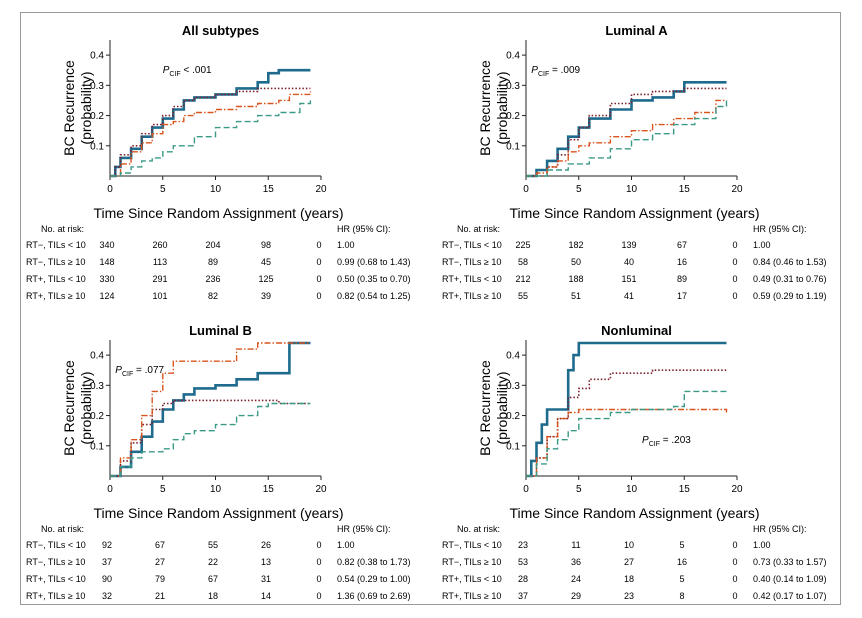  What do you see at coordinates (213, 262) in the screenshot?
I see `at-risk-cell: 89` at bounding box center [213, 262].